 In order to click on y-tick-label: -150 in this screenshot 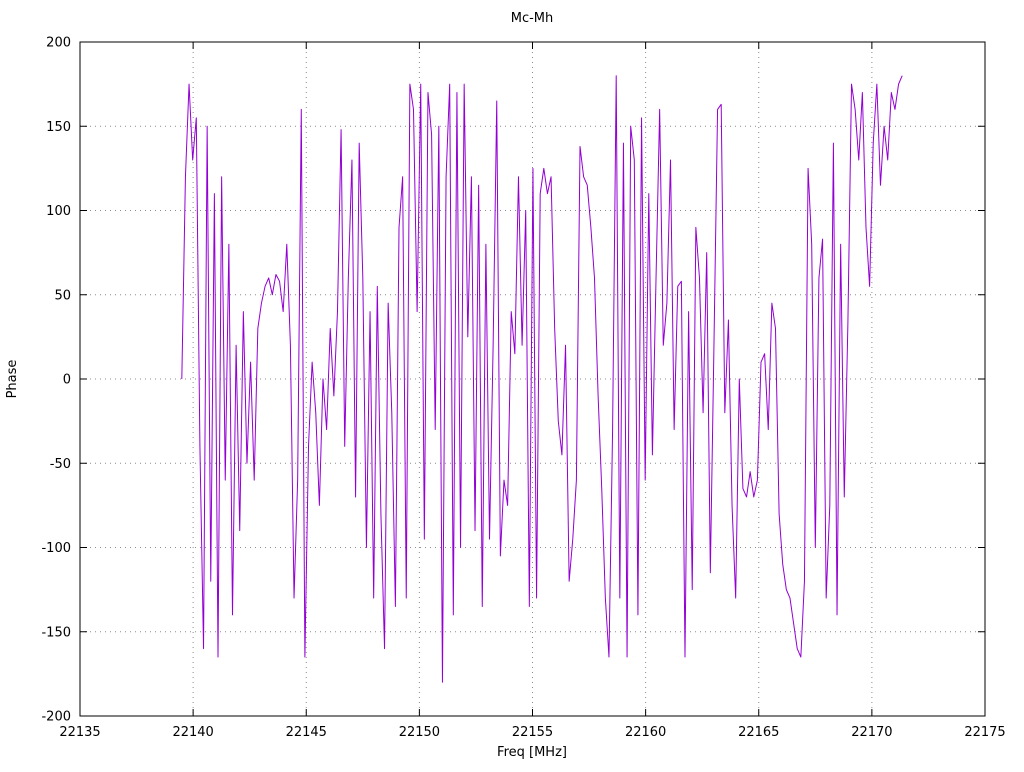, I will do `click(56, 632)`.